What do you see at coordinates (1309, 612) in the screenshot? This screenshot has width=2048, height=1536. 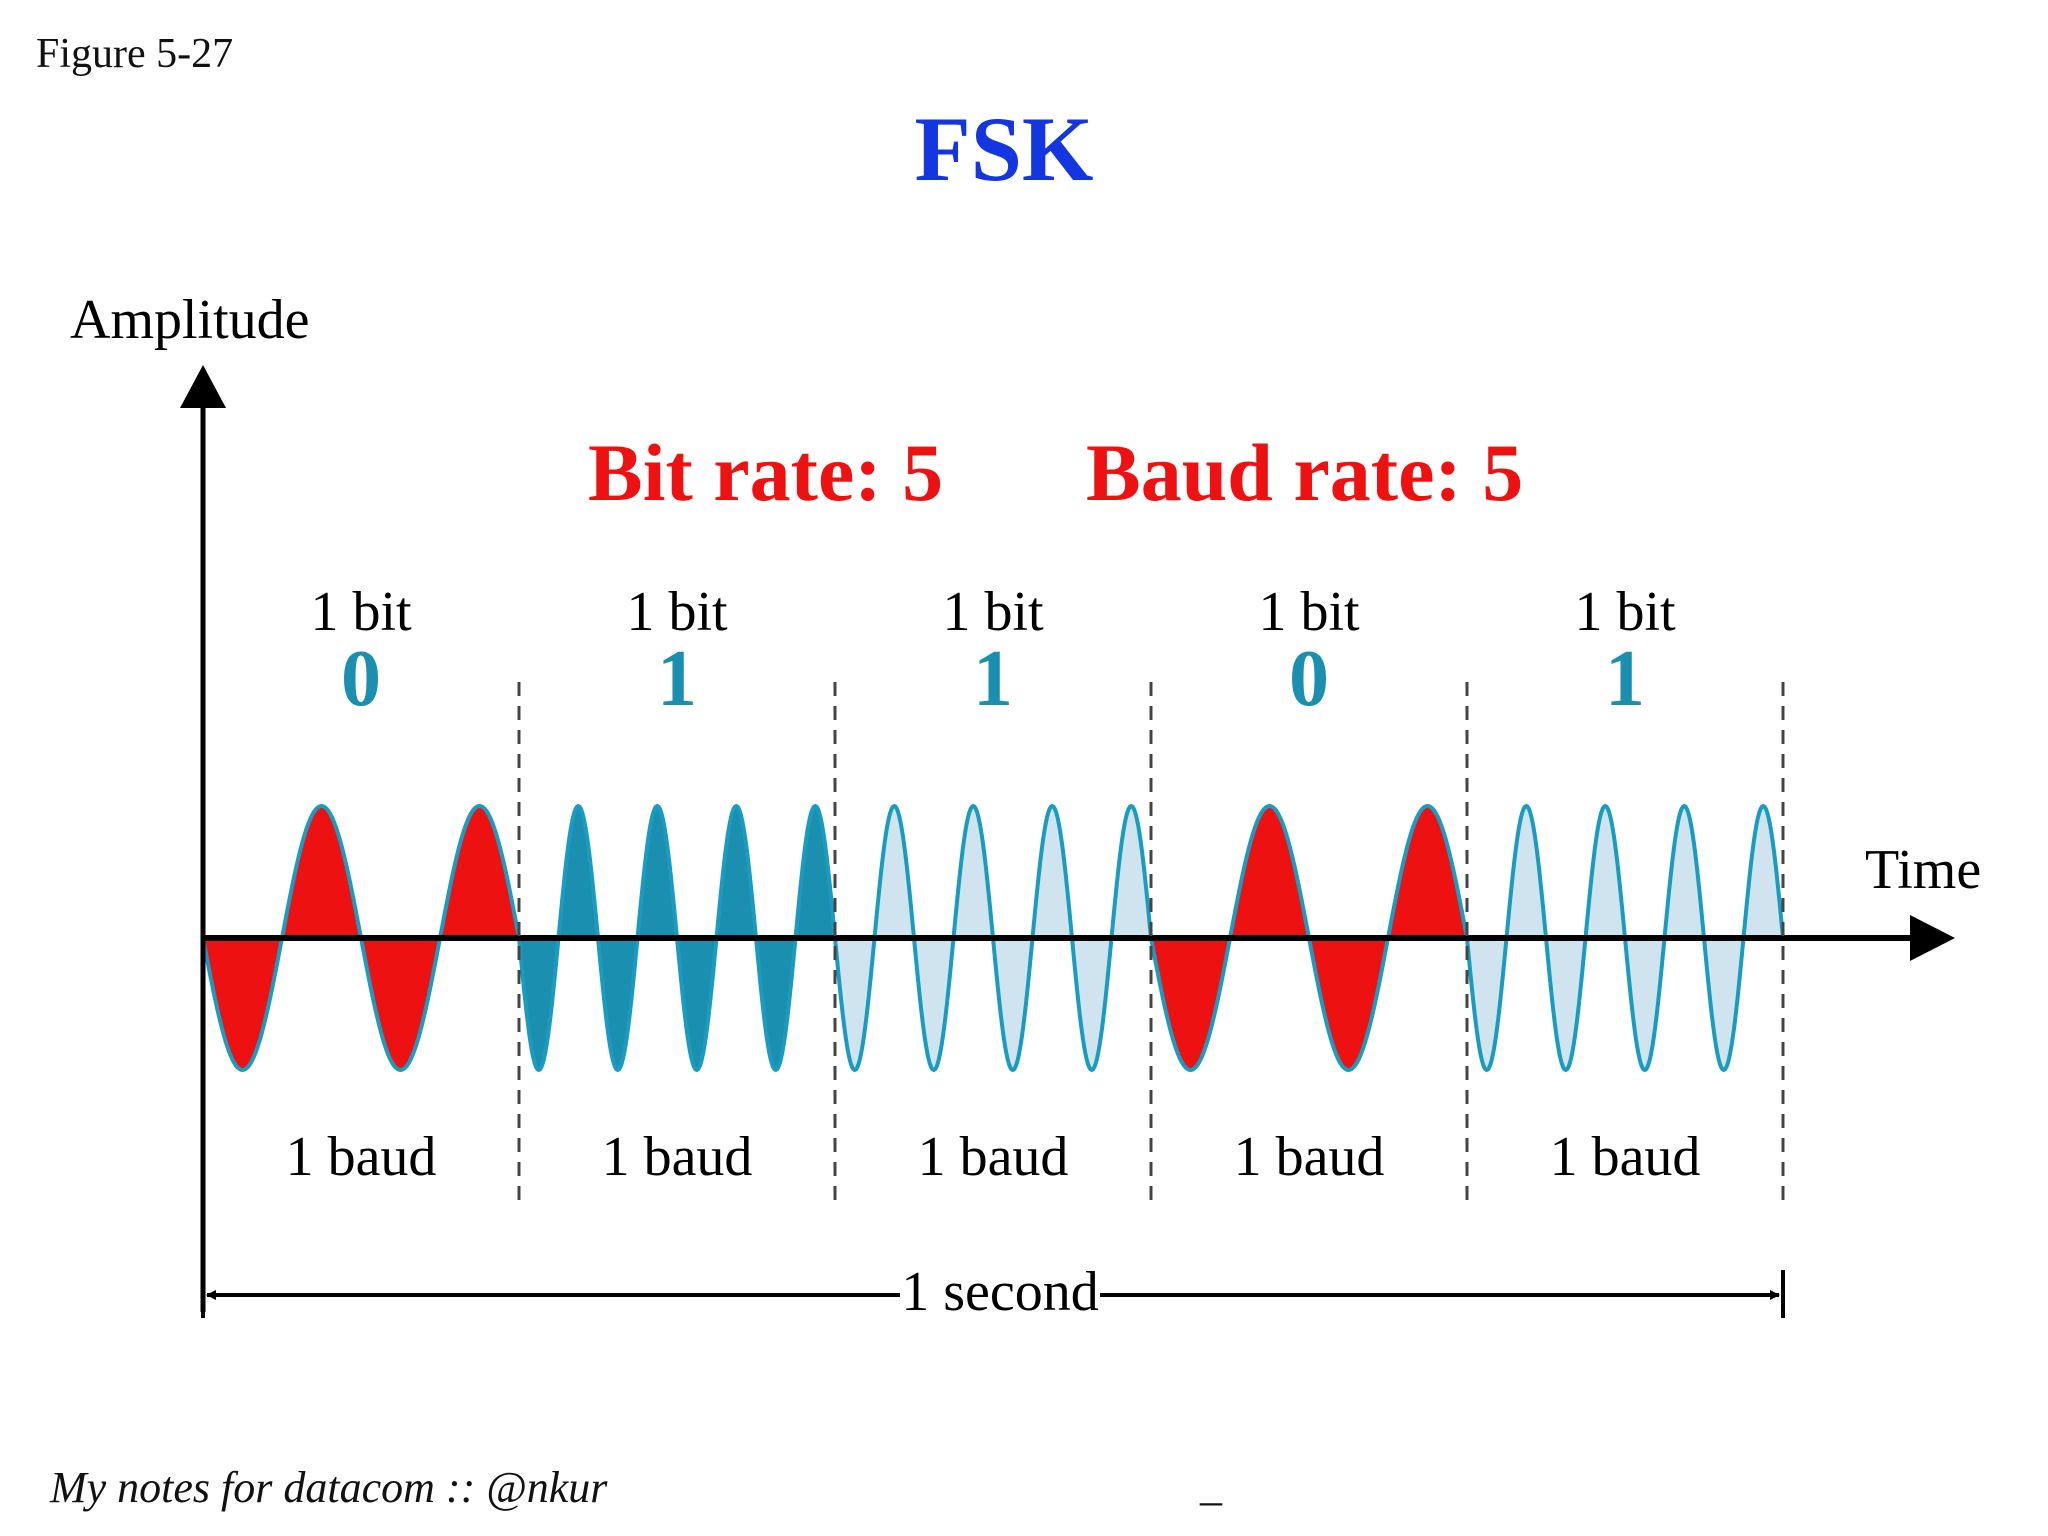 I see `bit-label-4: 1 bit` at bounding box center [1309, 612].